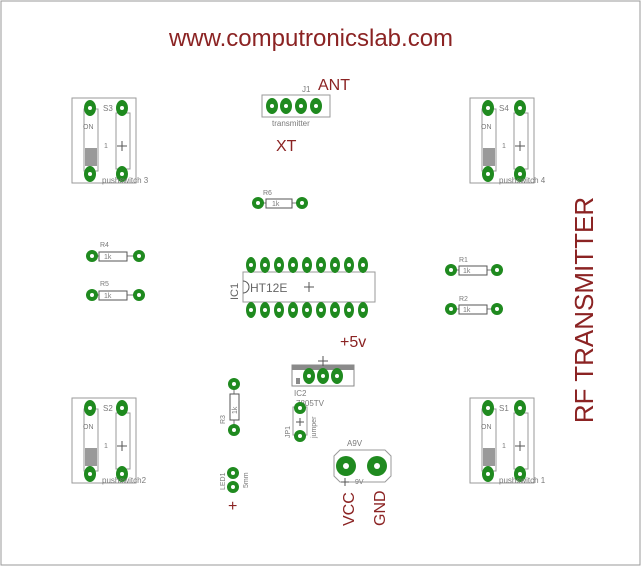 The height and width of the screenshot is (567, 642). I want to click on s2-on: ON, so click(88, 427).